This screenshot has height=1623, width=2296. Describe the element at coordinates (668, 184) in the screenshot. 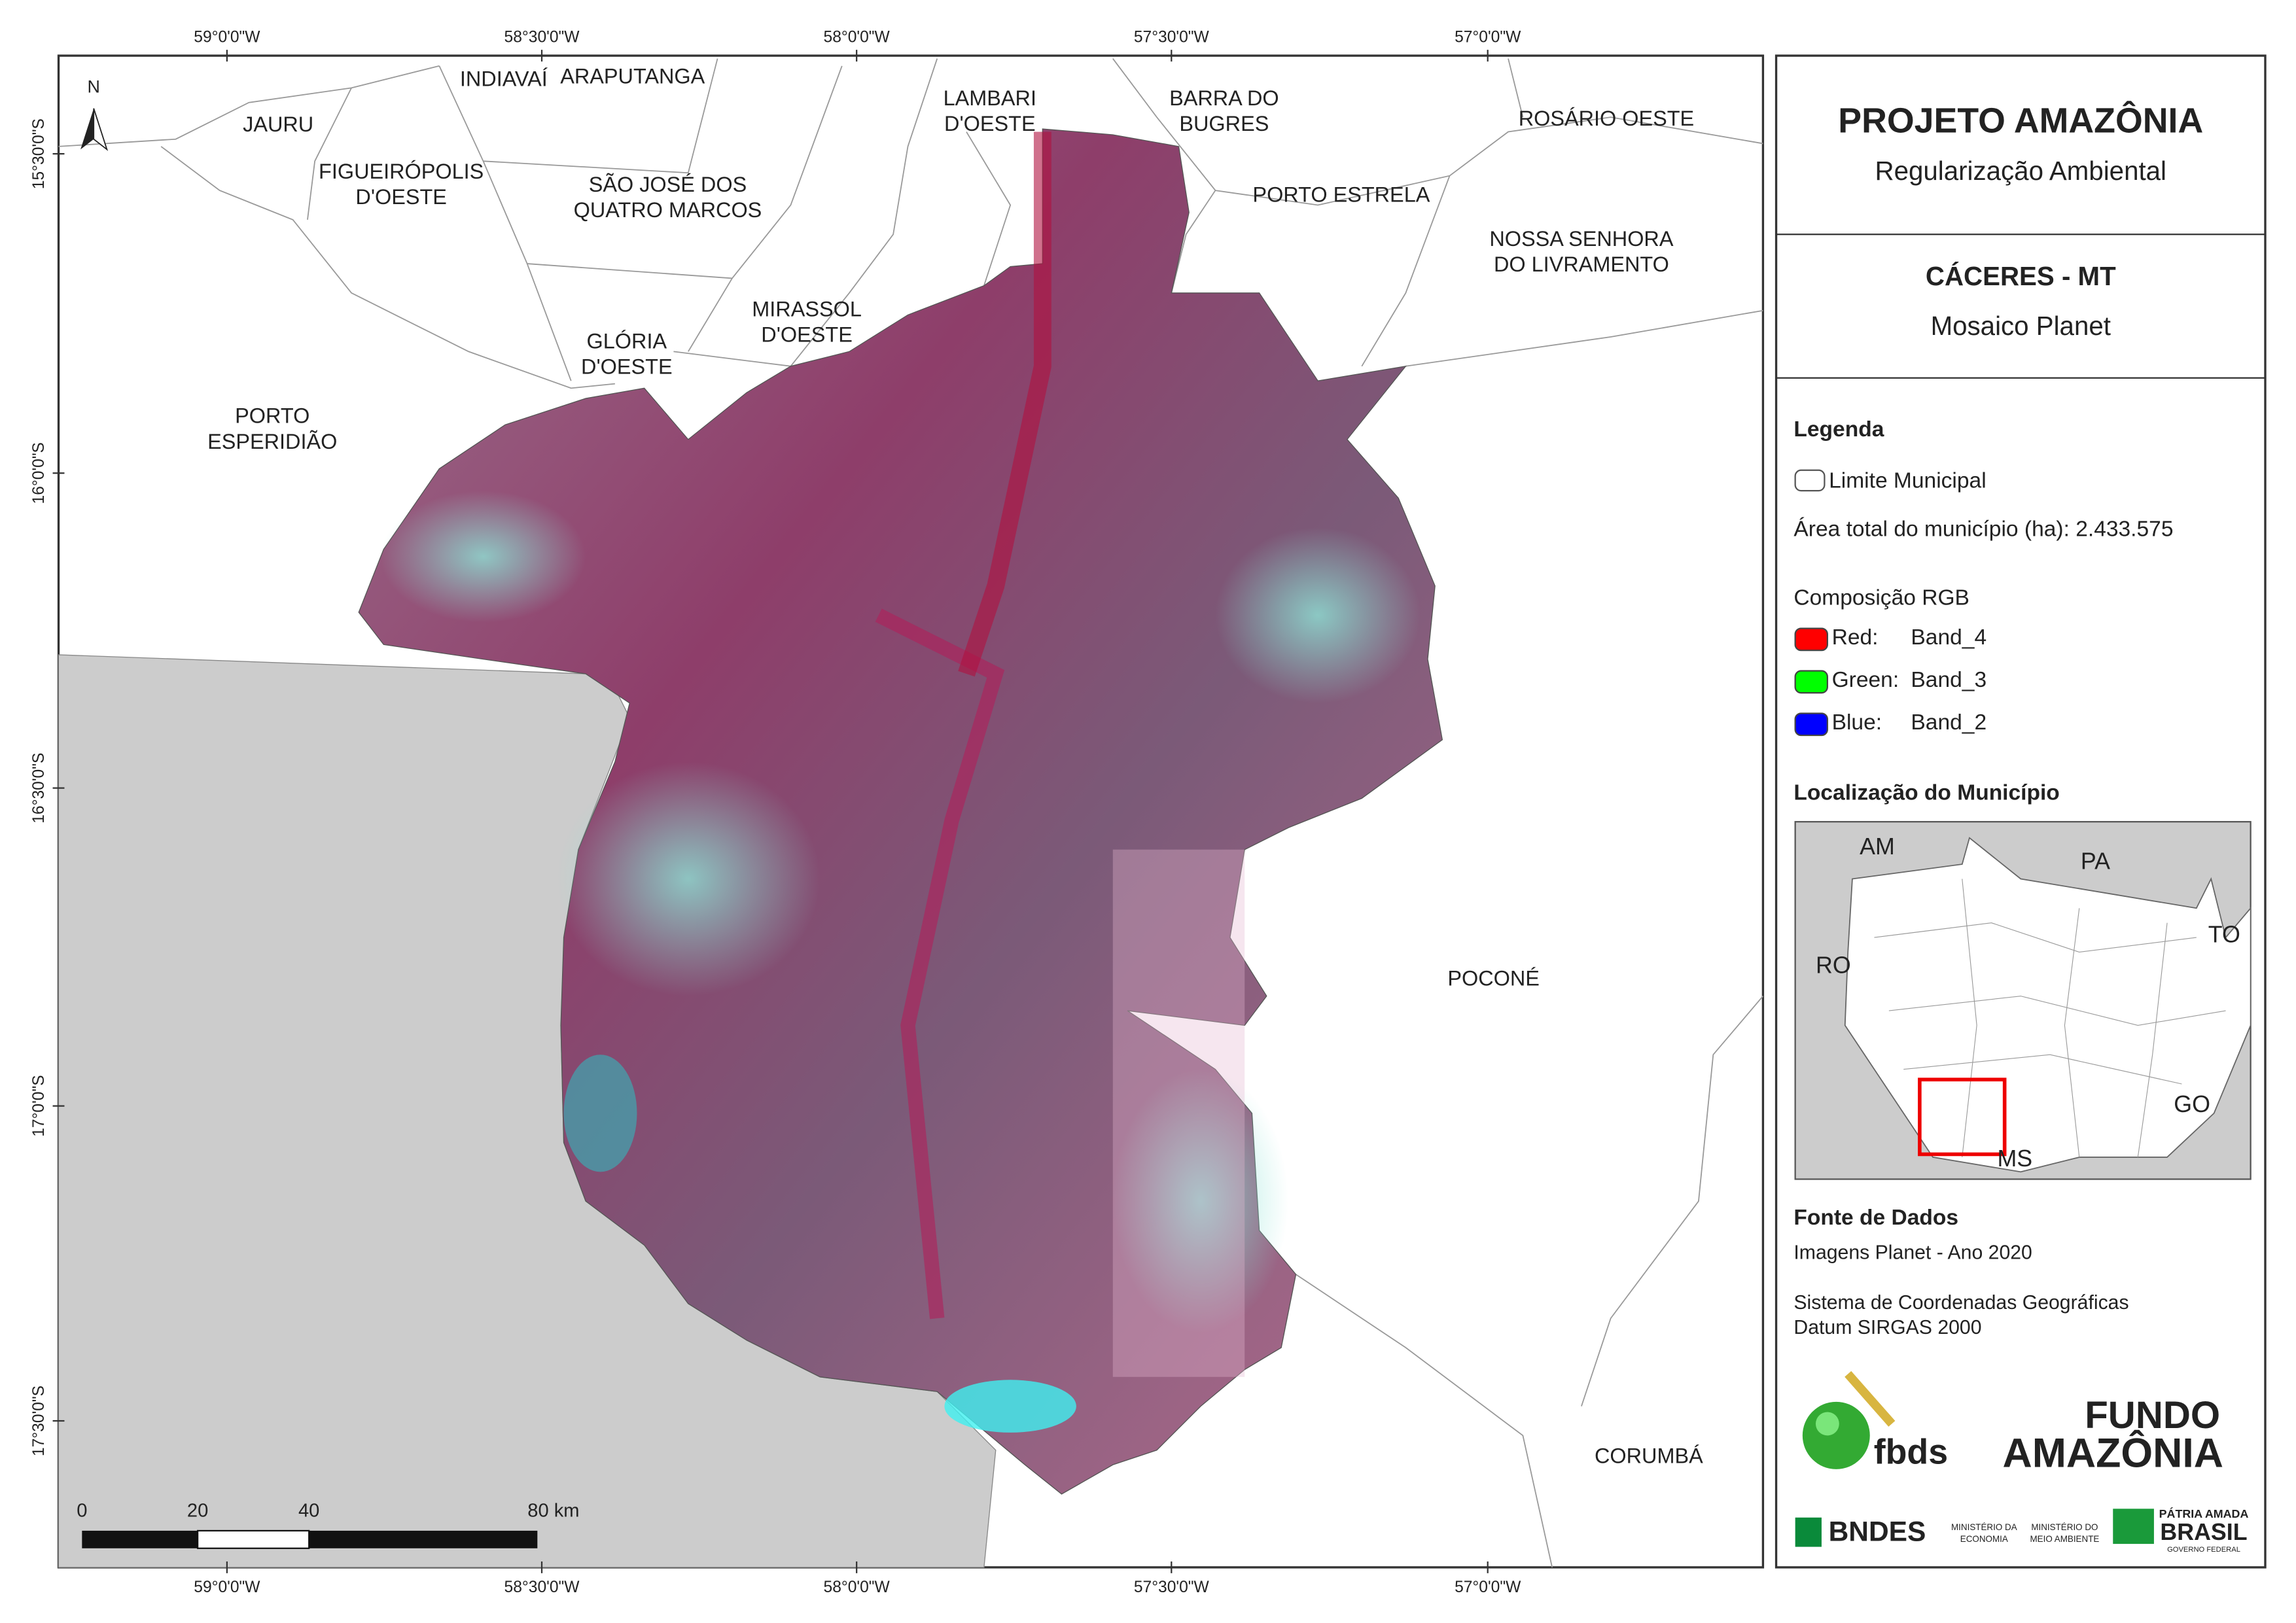

I see `place-name: SÃO JOSÉ DOS` at that location.